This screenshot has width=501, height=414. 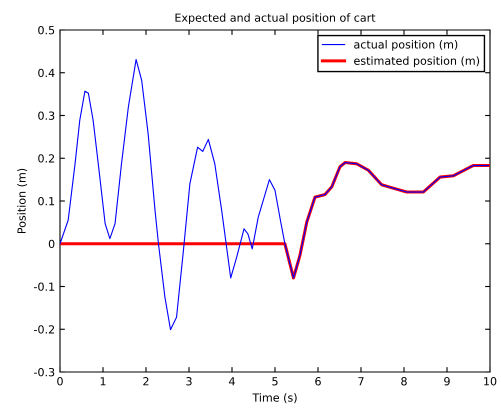 I want to click on y-tick-label: 0.4, so click(x=46, y=73).